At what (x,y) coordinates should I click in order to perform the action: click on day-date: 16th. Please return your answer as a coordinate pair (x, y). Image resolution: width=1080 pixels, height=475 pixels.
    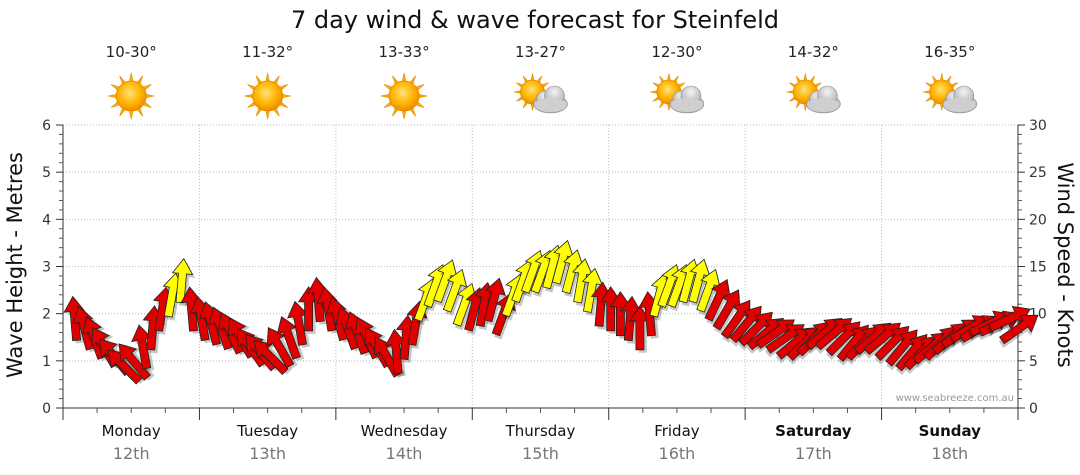
    Looking at the image, I should click on (677, 453).